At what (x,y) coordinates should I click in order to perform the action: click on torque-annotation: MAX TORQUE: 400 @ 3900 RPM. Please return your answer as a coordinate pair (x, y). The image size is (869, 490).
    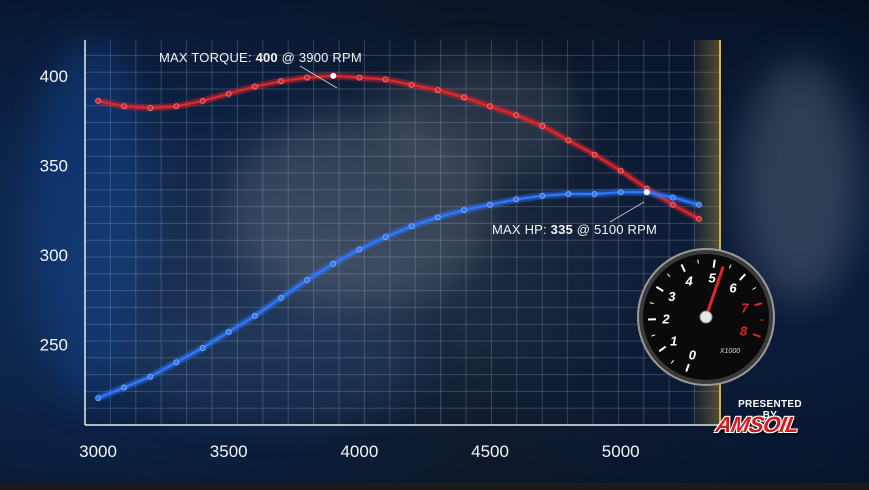
    Looking at the image, I should click on (260, 57).